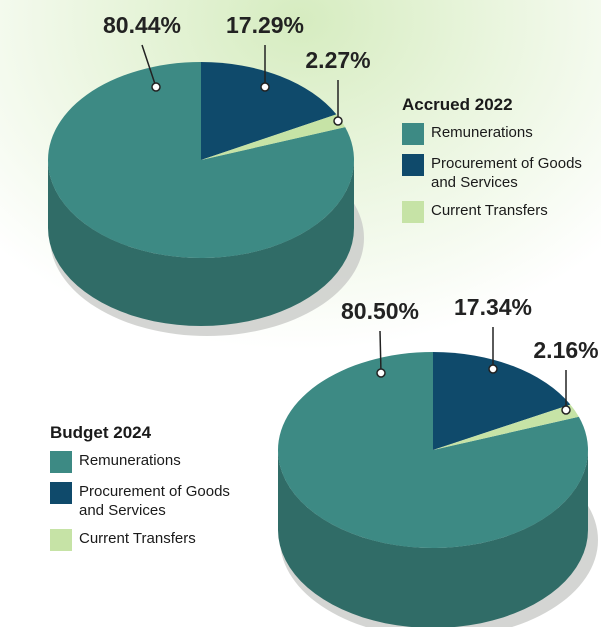 The height and width of the screenshot is (627, 601). What do you see at coordinates (101, 432) in the screenshot?
I see `legend-title: Budget 2024` at bounding box center [101, 432].